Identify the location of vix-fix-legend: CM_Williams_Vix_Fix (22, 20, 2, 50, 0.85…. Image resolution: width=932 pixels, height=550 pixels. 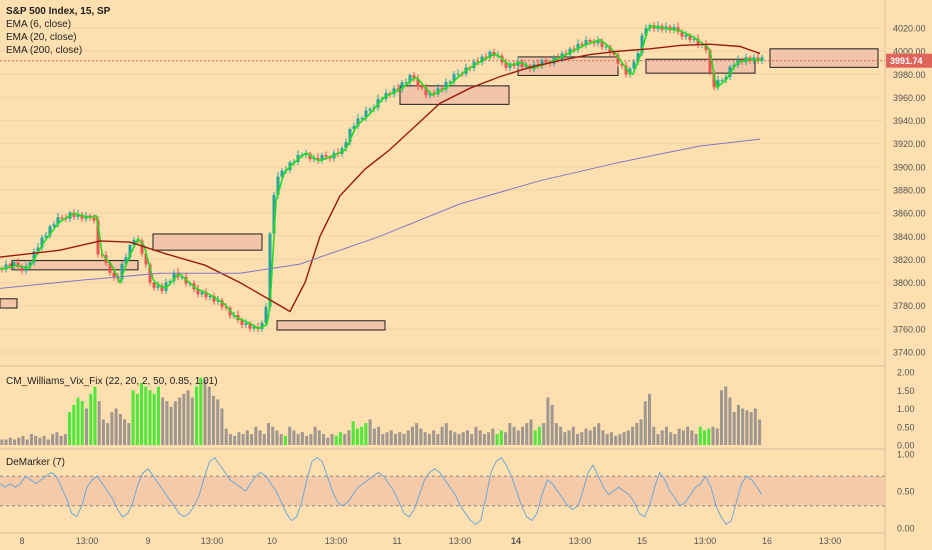
(112, 381).